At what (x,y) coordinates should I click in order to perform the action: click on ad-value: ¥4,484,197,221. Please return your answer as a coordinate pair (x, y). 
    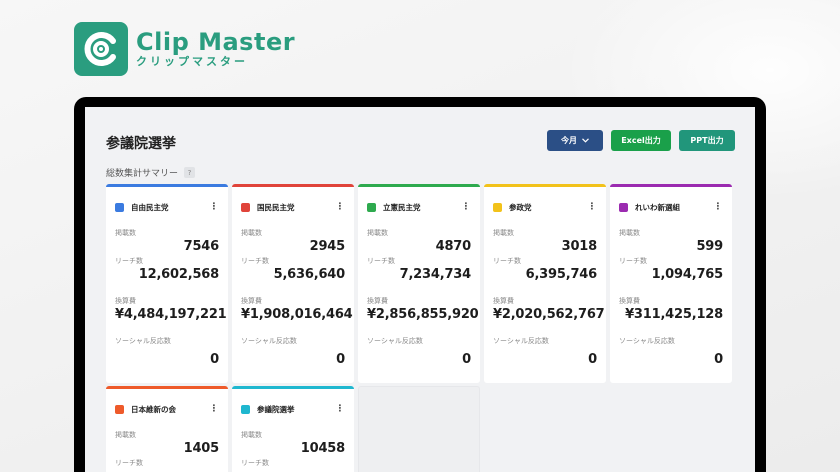
    Looking at the image, I should click on (171, 314).